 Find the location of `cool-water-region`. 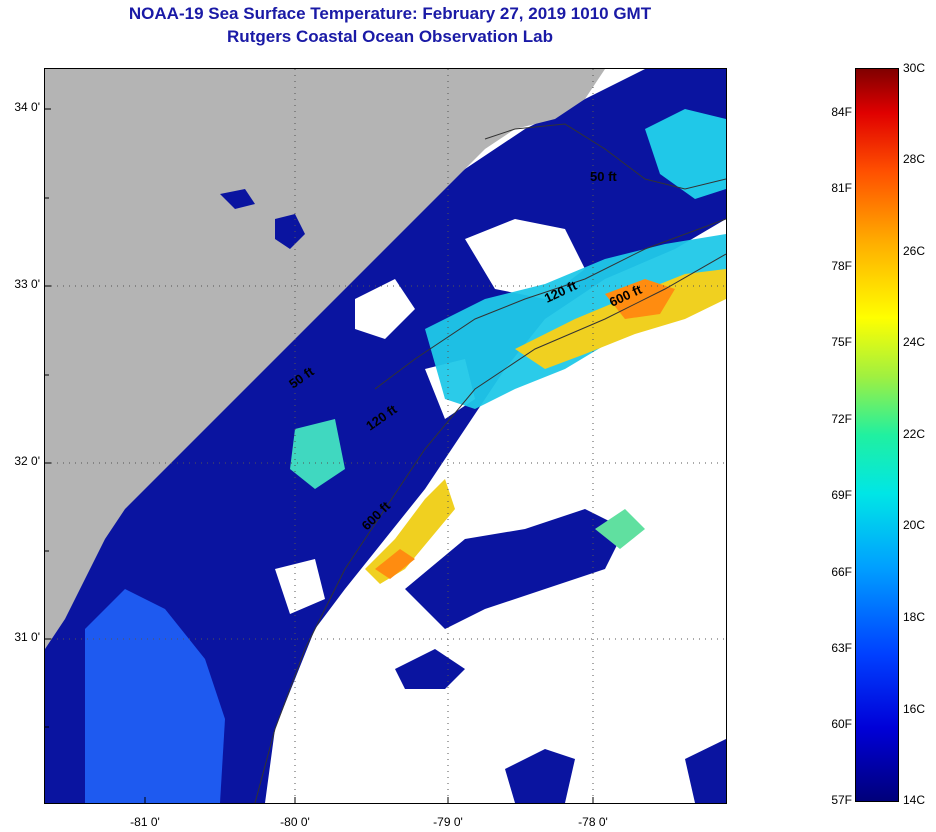

cool-water-region is located at coordinates (155, 696).